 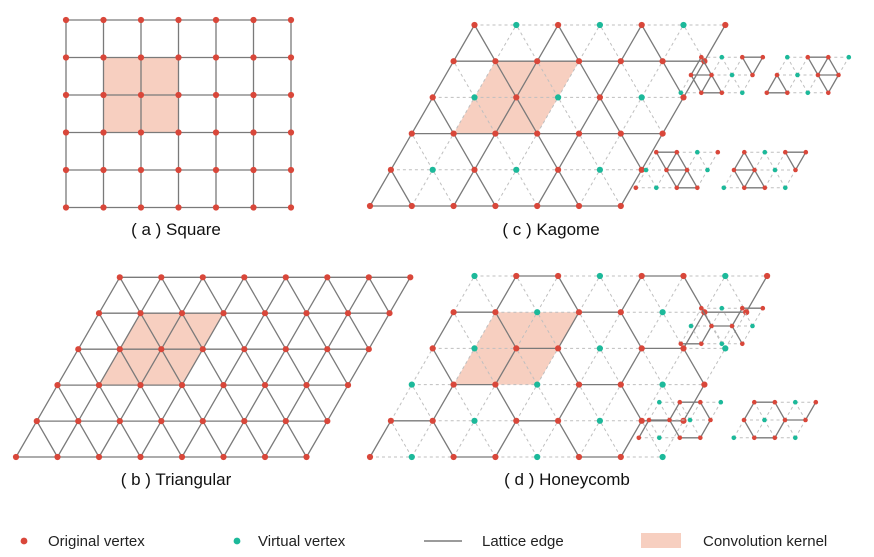 What do you see at coordinates (178, 113) in the screenshot?
I see `square-vertices` at bounding box center [178, 113].